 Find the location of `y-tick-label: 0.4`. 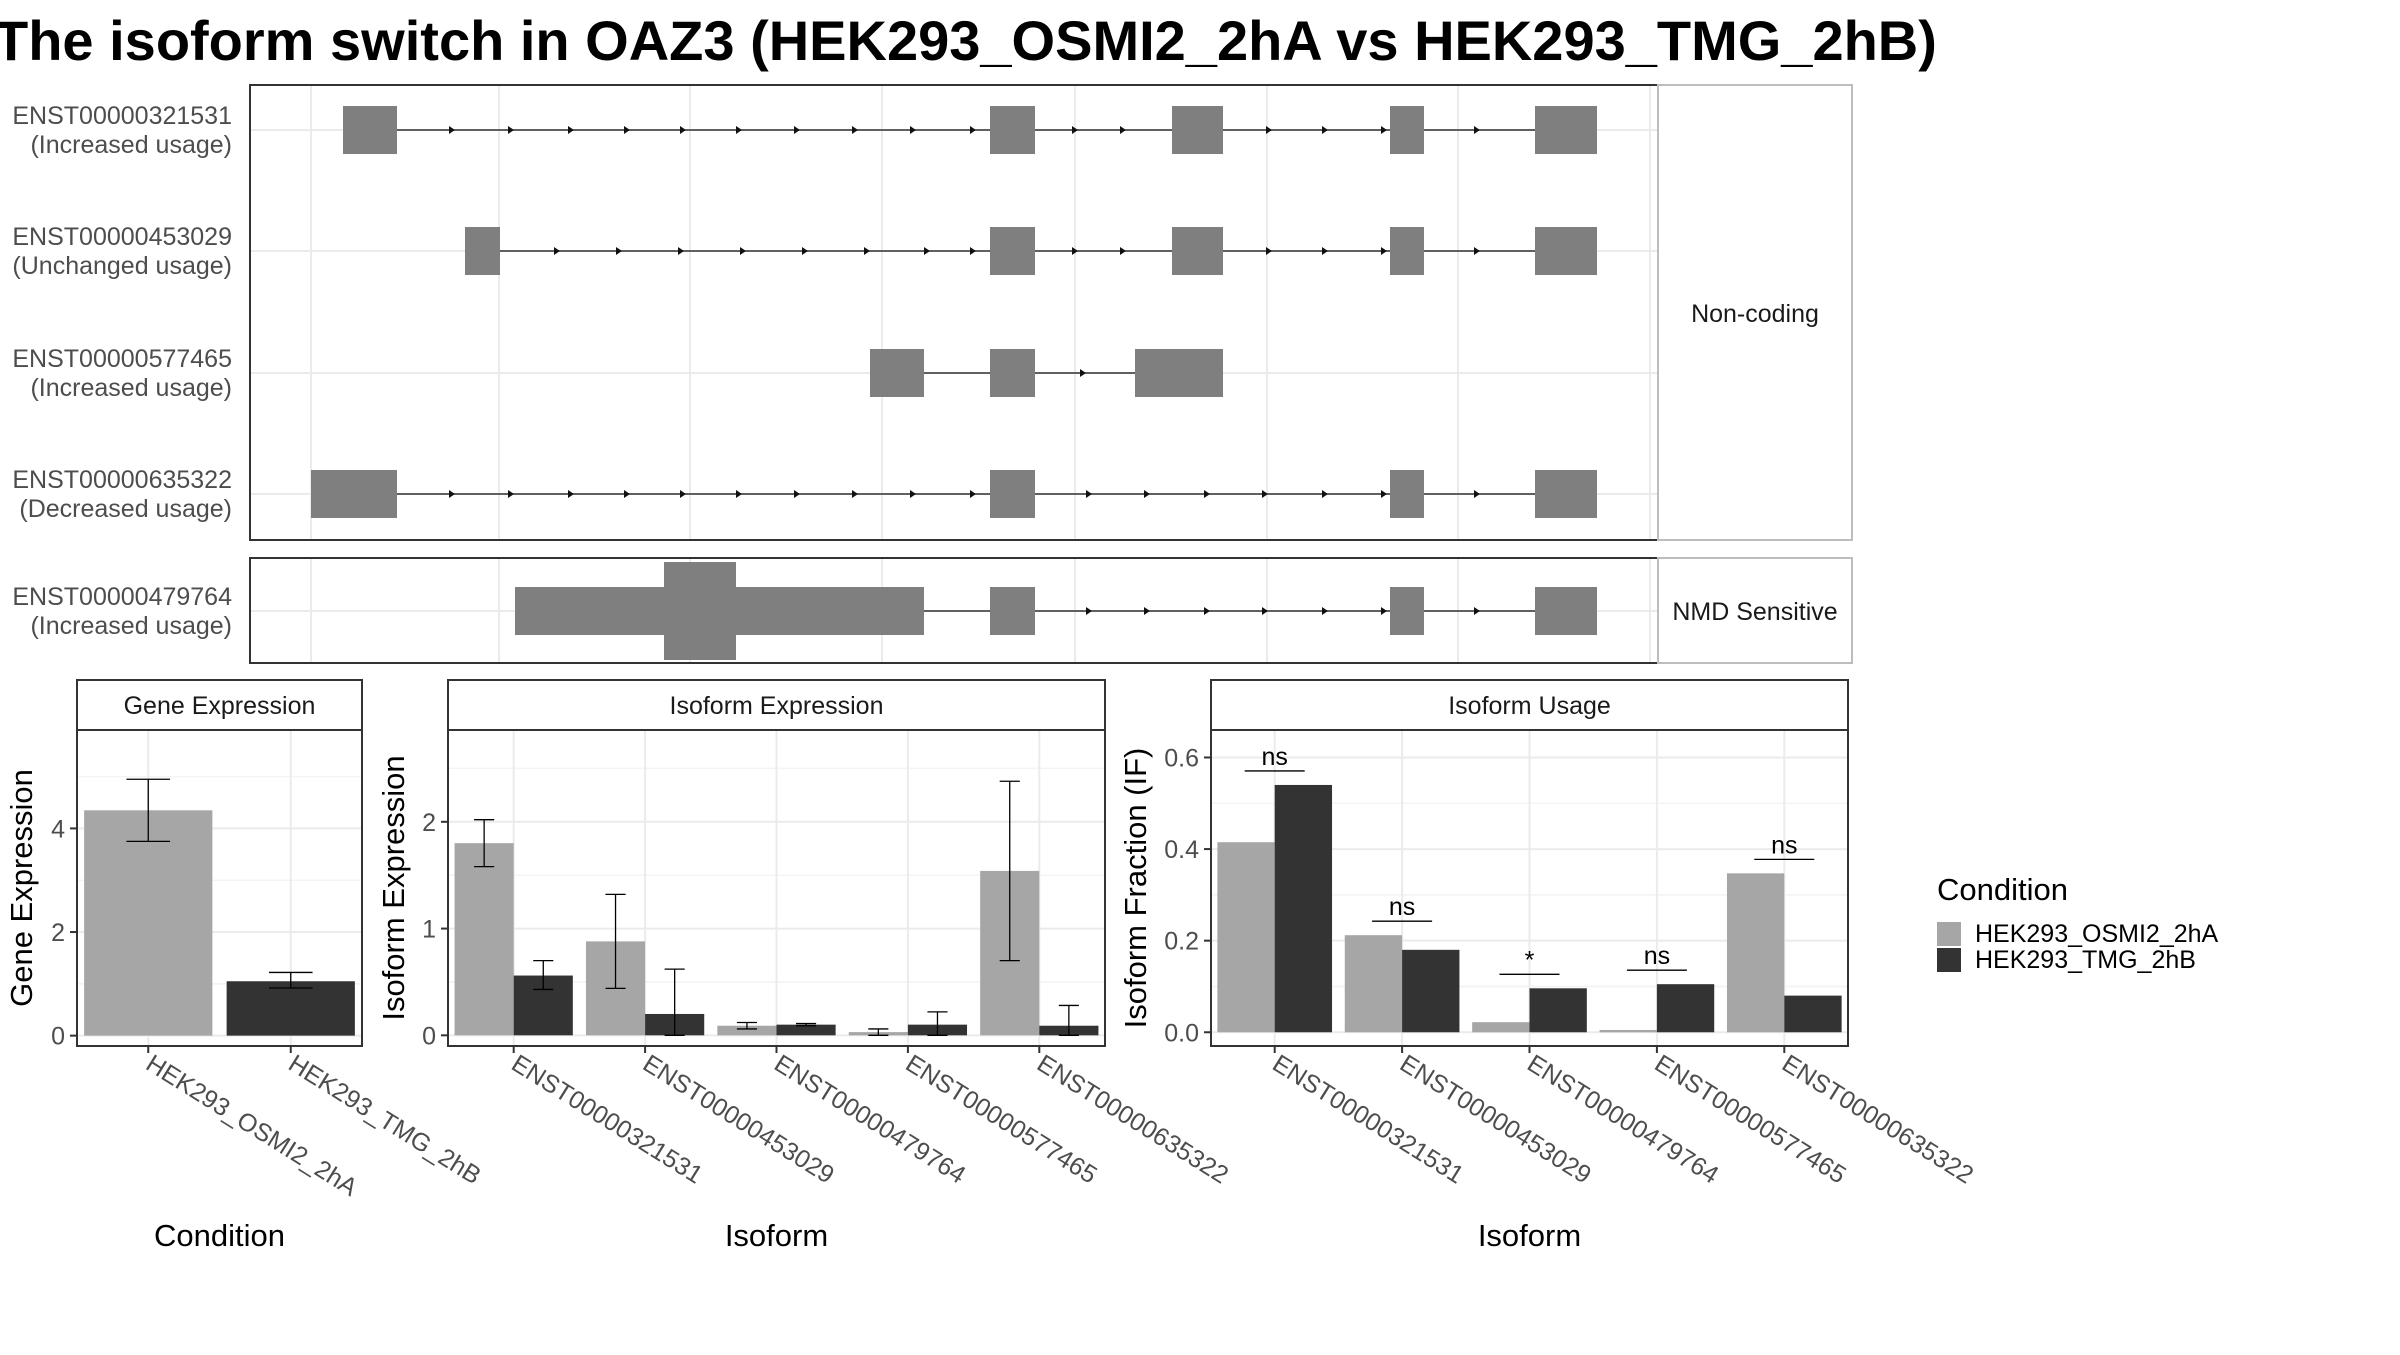

y-tick-label: 0.4 is located at coordinates (1181, 850).